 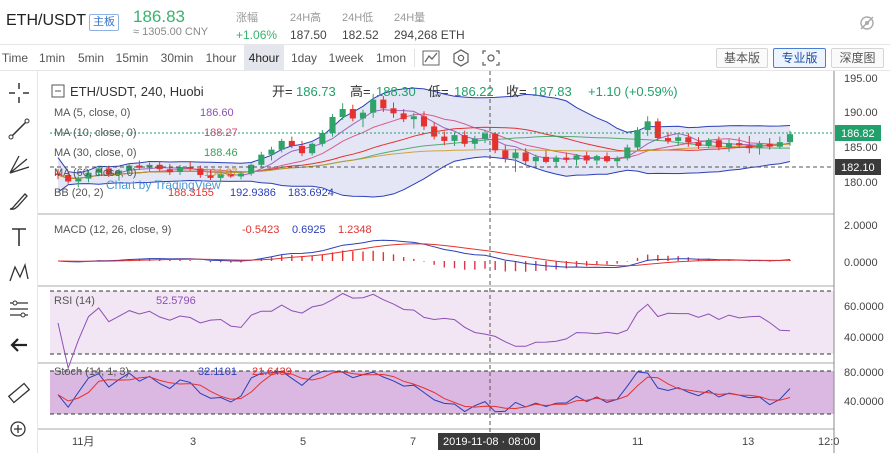 What do you see at coordinates (306, 18) in the screenshot?
I see `stat-label: 24H高` at bounding box center [306, 18].